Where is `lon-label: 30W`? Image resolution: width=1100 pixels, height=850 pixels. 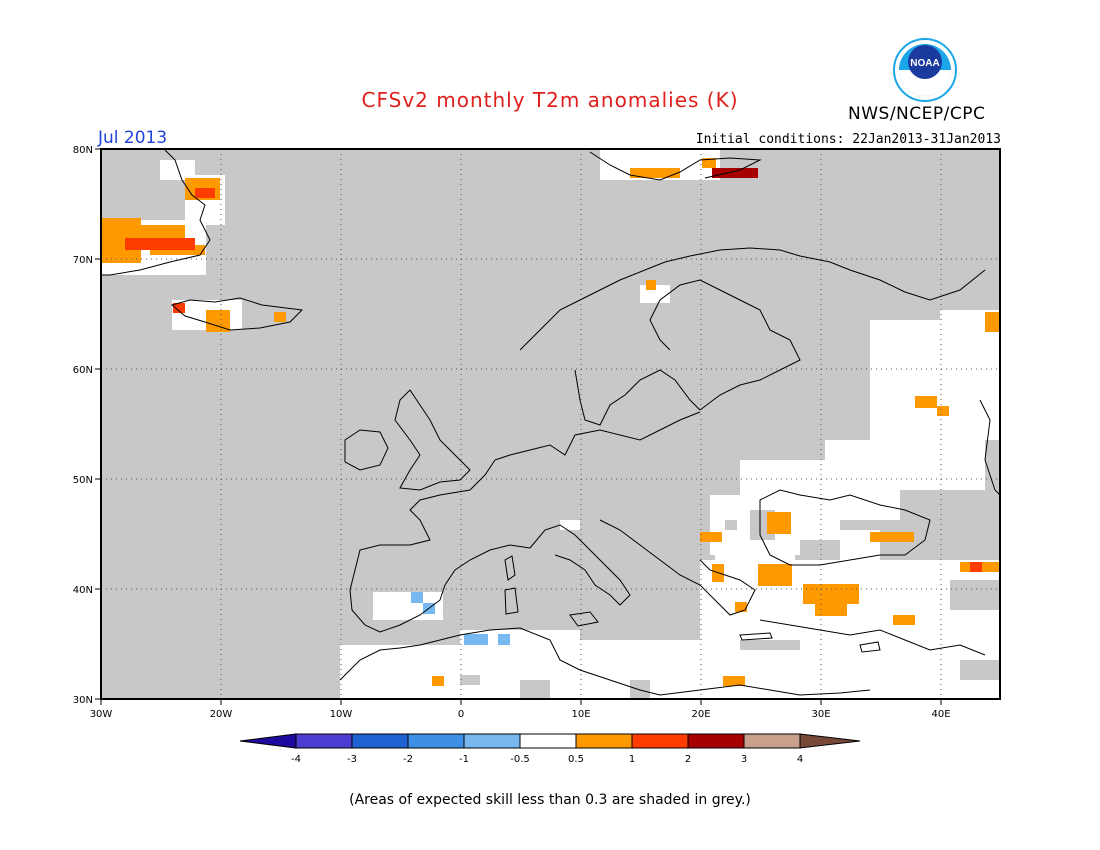 lon-label: 30W is located at coordinates (101, 714).